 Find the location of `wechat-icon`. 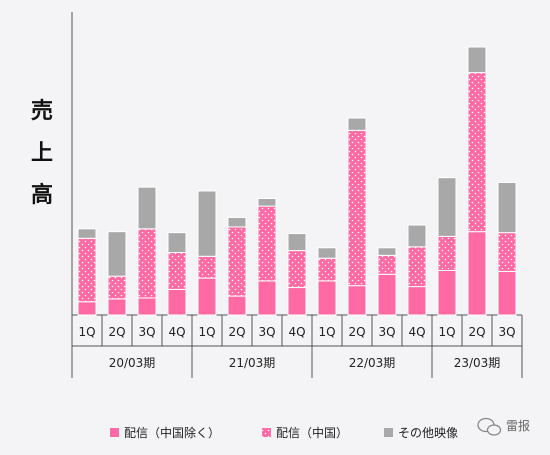

wechat-icon is located at coordinates (489, 426).